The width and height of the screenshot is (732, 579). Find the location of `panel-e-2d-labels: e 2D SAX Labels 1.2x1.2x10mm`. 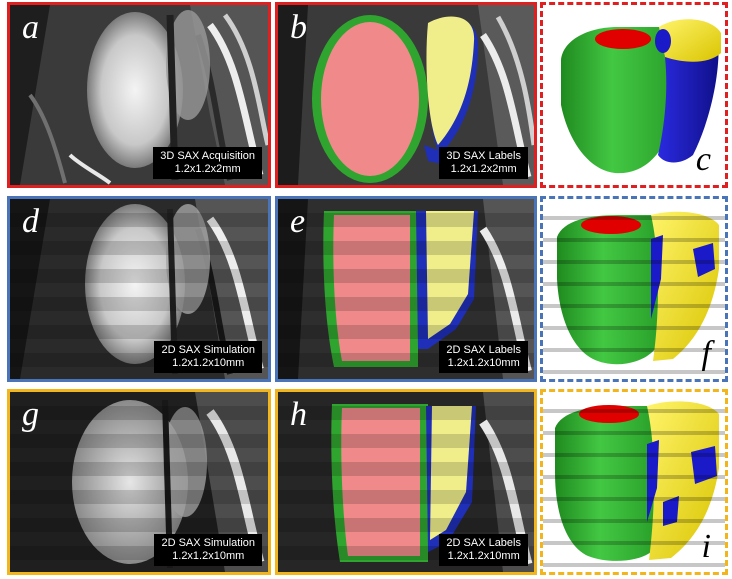

panel-e-2d-labels: e 2D SAX Labels 1.2x1.2x10mm is located at coordinates (406, 289).